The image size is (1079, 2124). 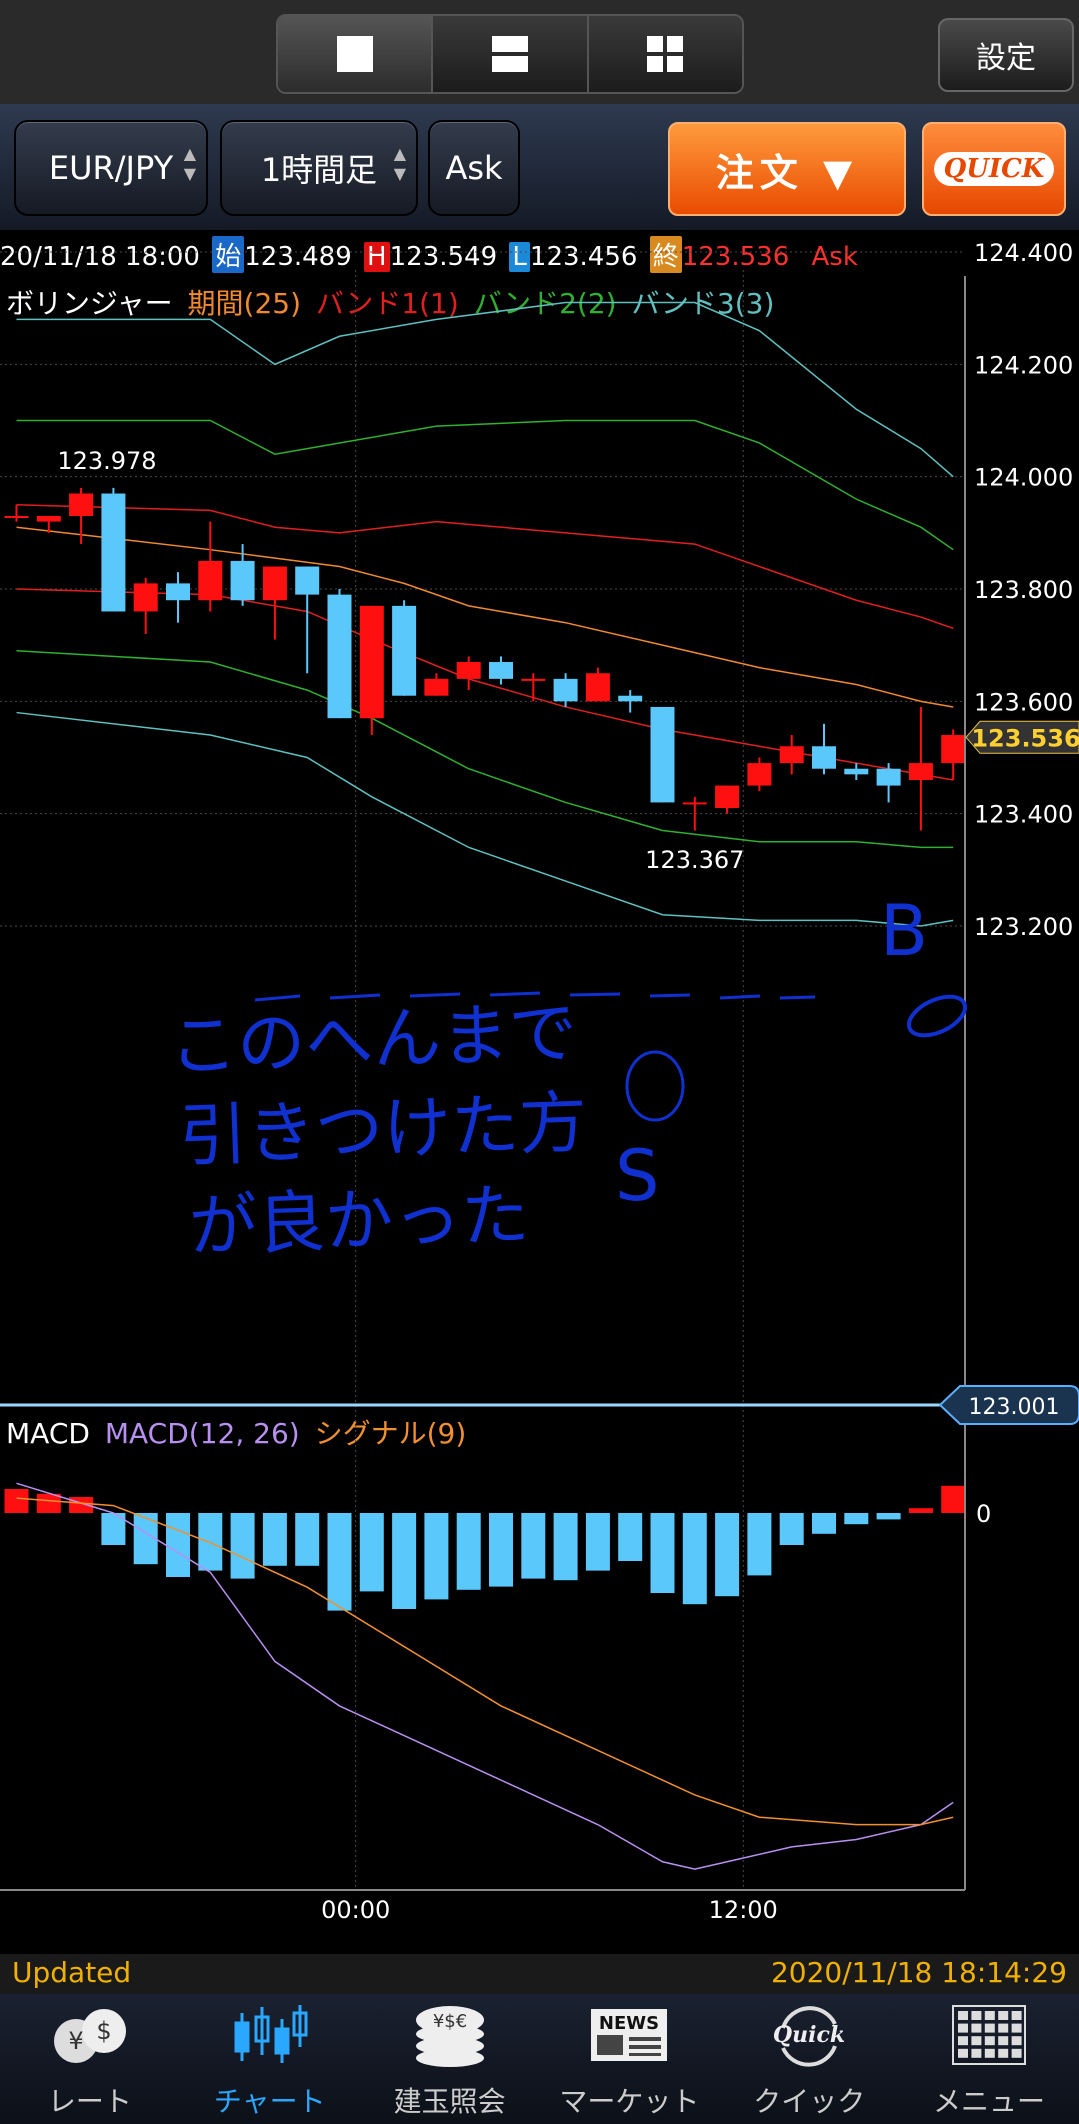 What do you see at coordinates (269, 2101) in the screenshot?
I see `nav-chart-label: チャート` at bounding box center [269, 2101].